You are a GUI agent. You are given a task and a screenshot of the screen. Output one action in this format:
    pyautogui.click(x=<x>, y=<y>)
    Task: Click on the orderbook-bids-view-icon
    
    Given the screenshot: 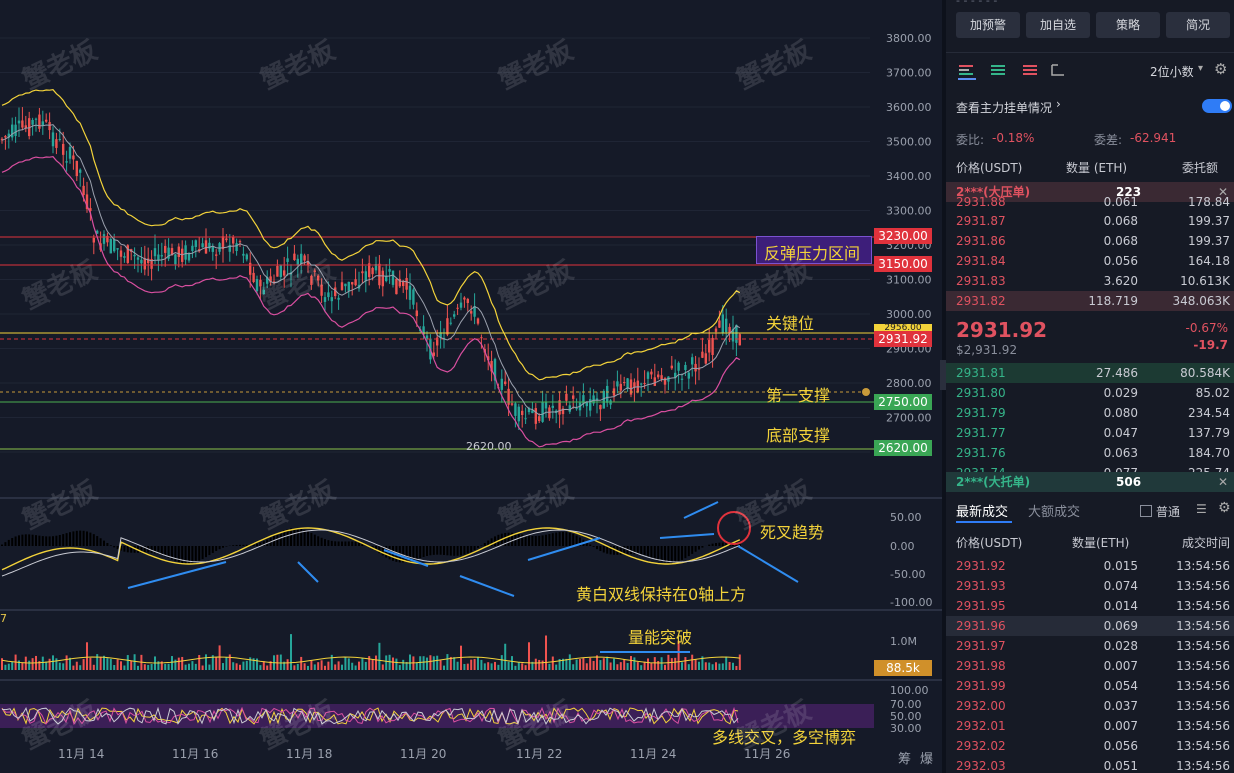 What is the action you would take?
    pyautogui.click(x=998, y=71)
    